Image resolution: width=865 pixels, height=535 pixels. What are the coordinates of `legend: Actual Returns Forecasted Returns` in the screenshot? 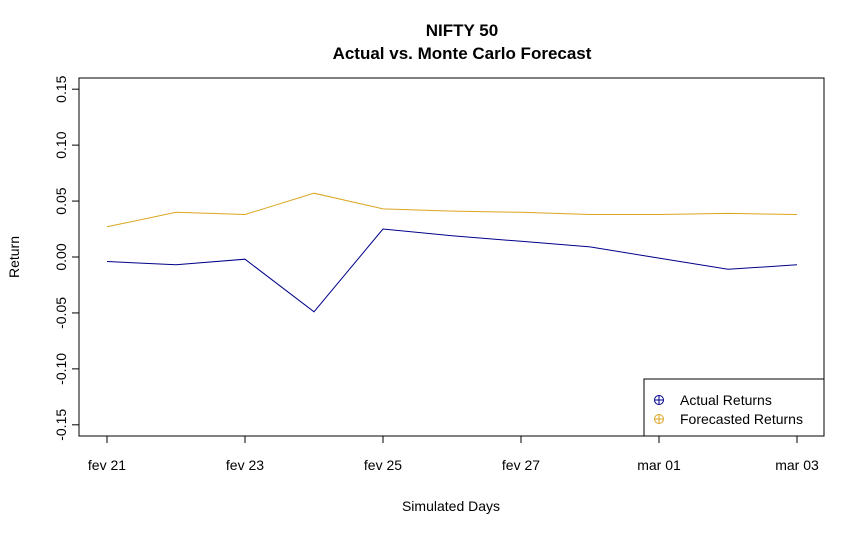 It's located at (734, 407).